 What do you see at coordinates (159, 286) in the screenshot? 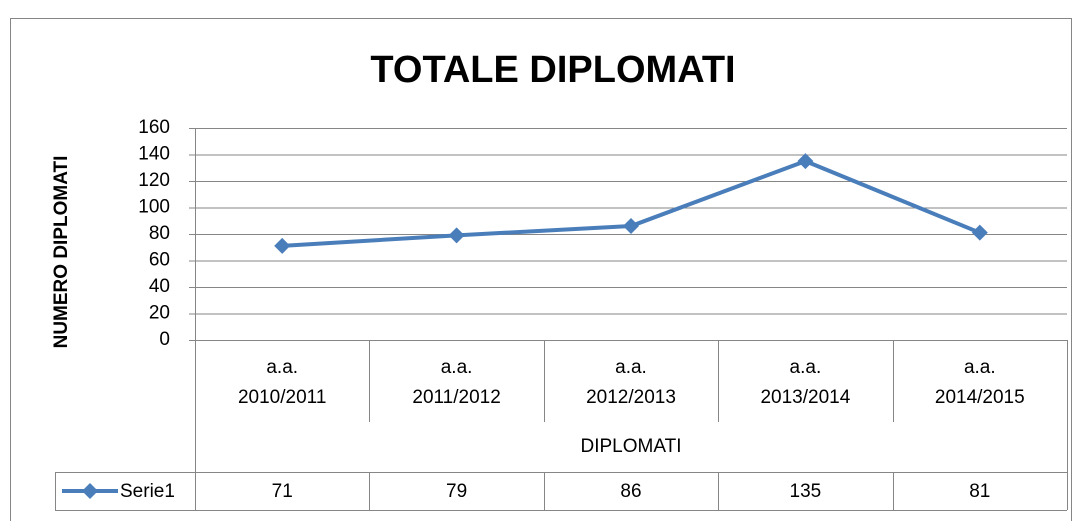
I see `y-tick-label: 40` at bounding box center [159, 286].